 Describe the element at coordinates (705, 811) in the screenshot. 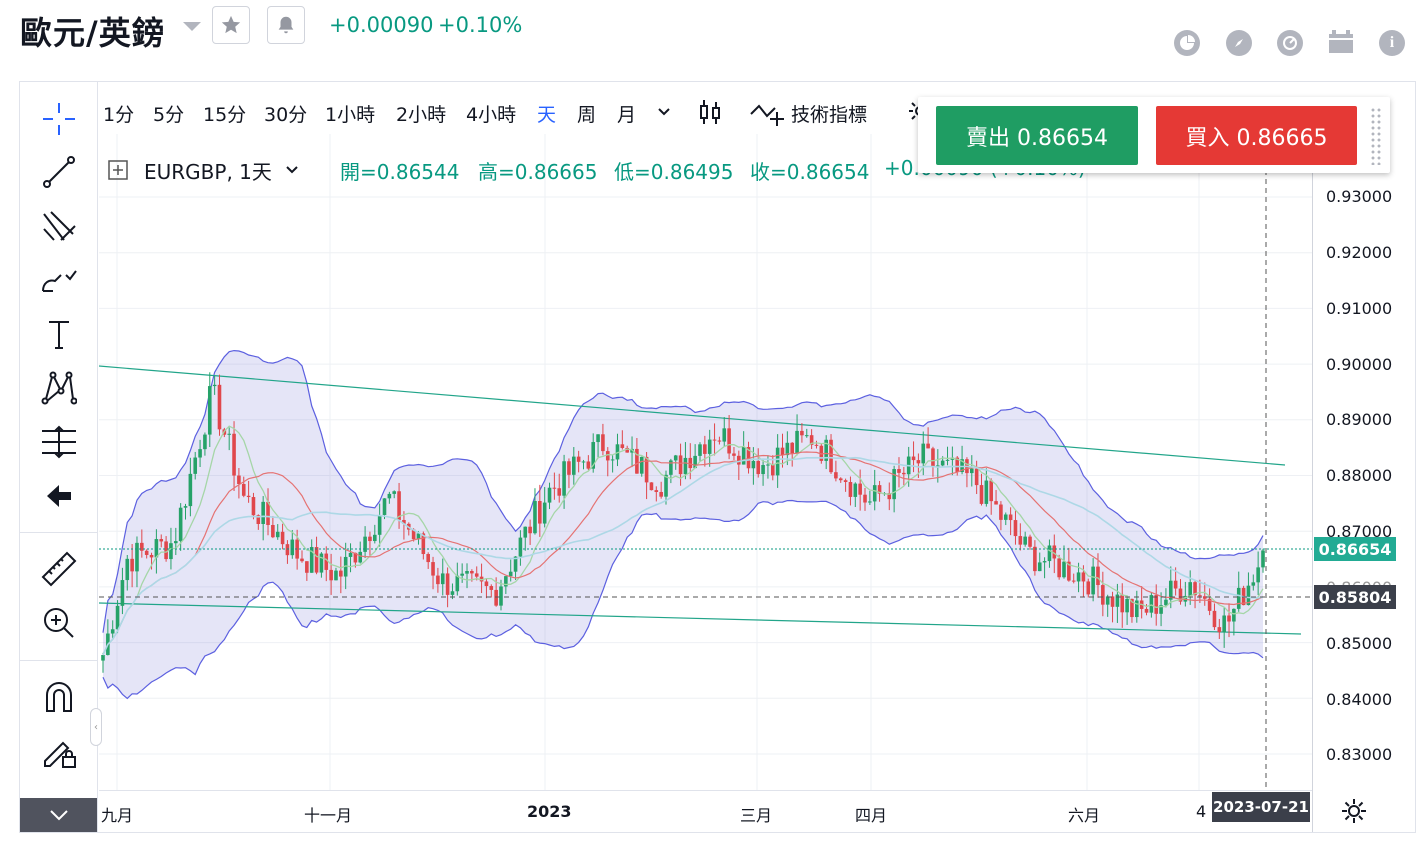

I see `time-axis: 九月 十一月 2023 三月 四月 六月 4` at that location.